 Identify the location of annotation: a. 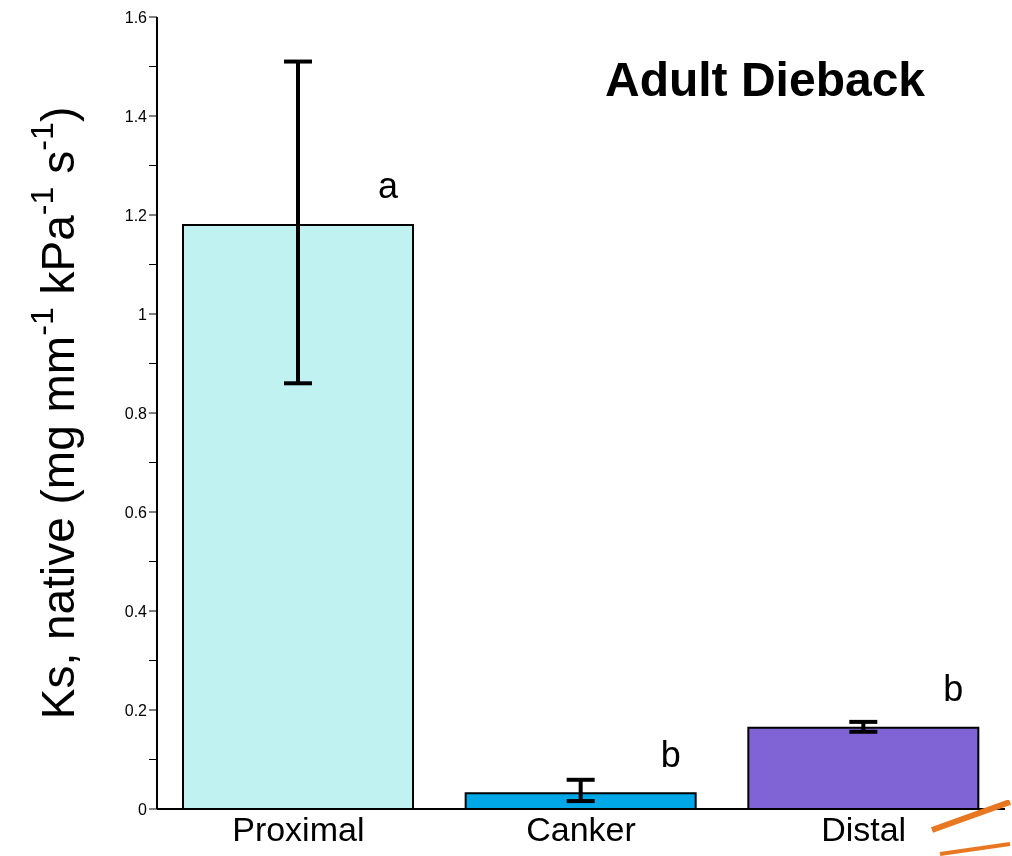
(388, 186).